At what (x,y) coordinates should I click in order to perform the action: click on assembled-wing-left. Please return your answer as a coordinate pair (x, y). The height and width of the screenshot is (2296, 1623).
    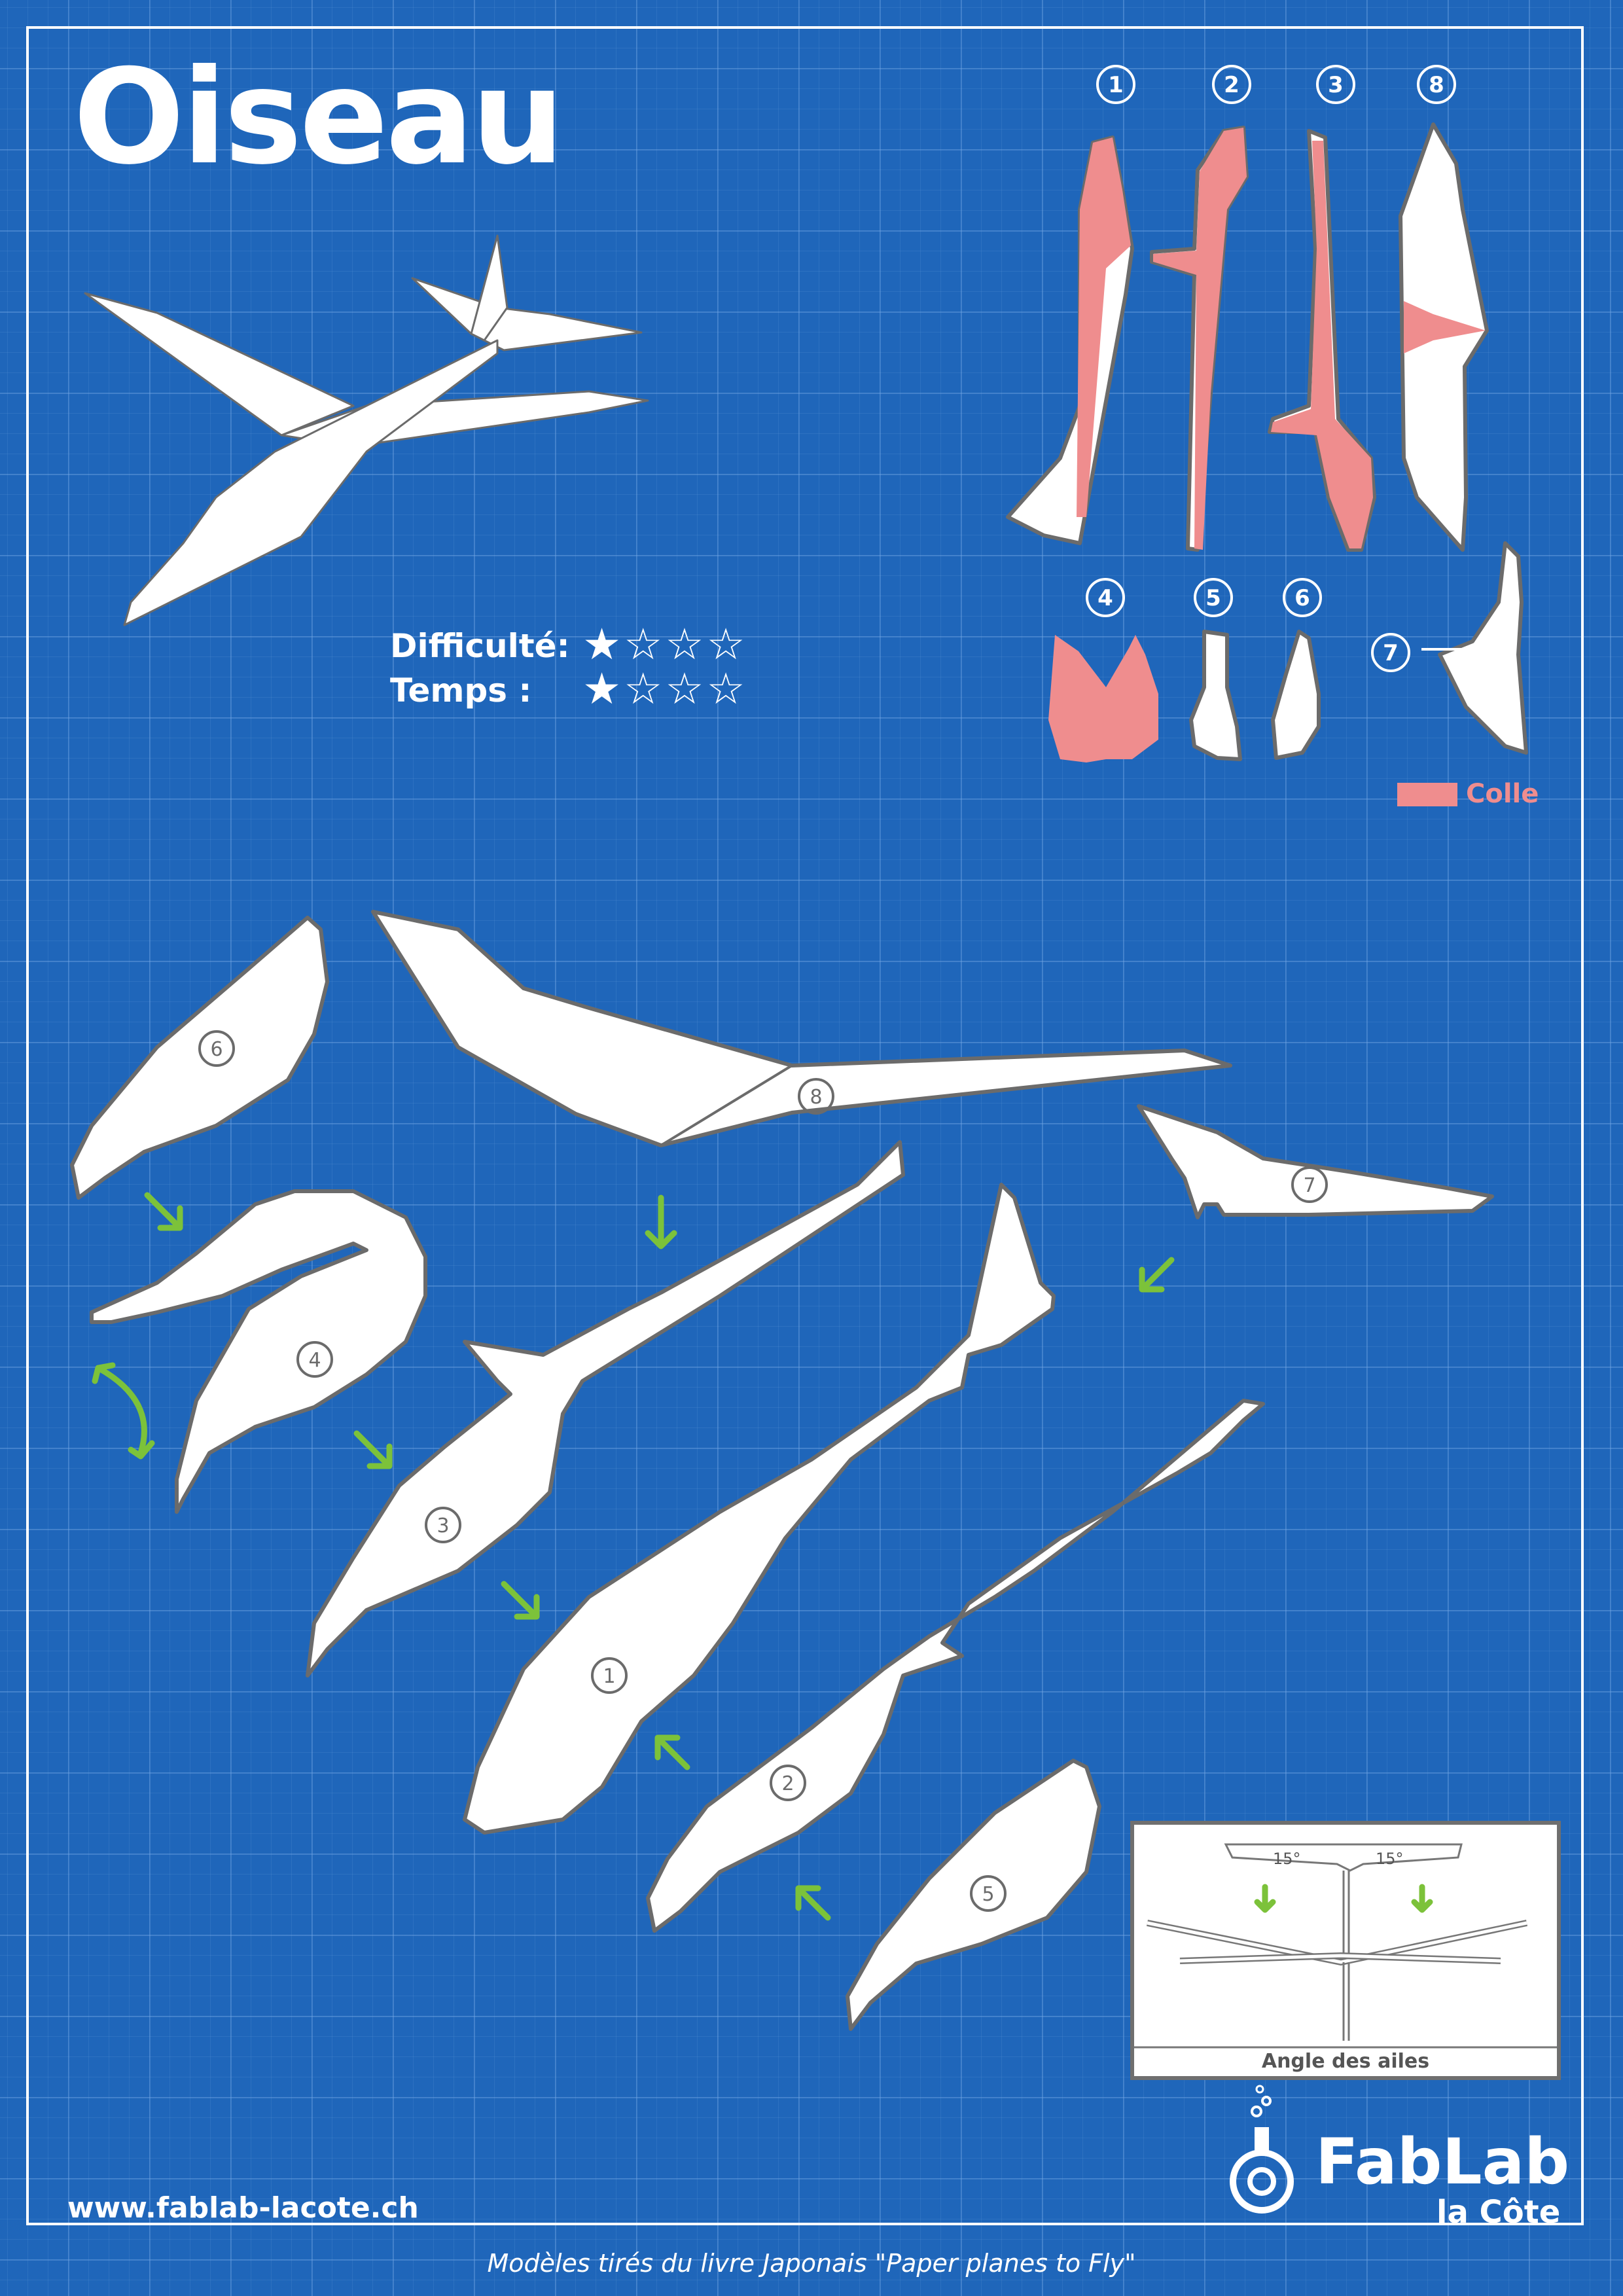
    Looking at the image, I should click on (219, 364).